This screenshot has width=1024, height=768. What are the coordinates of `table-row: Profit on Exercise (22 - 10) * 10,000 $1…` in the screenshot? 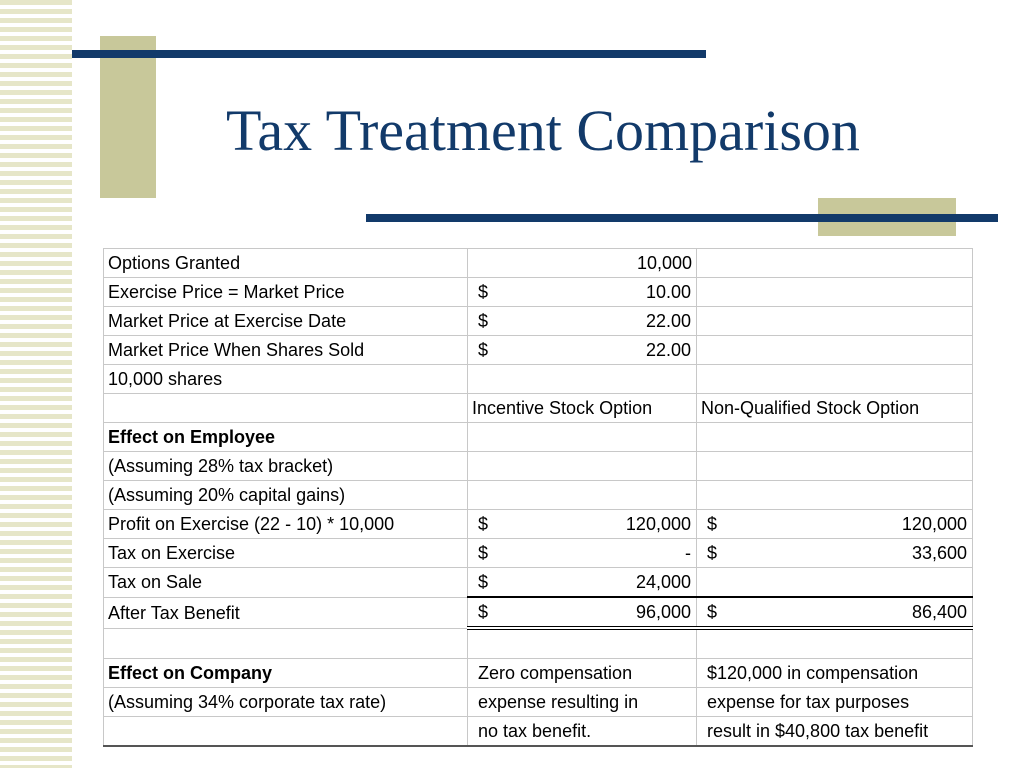 It's located at (538, 524).